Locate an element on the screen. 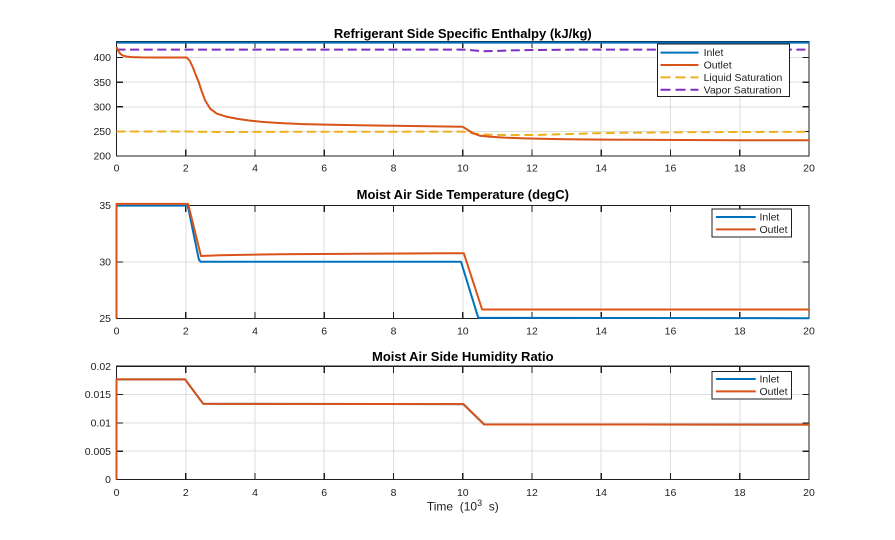 This screenshot has height=540, width=895. svg-text: Liquid Saturation is located at coordinates (743, 78).